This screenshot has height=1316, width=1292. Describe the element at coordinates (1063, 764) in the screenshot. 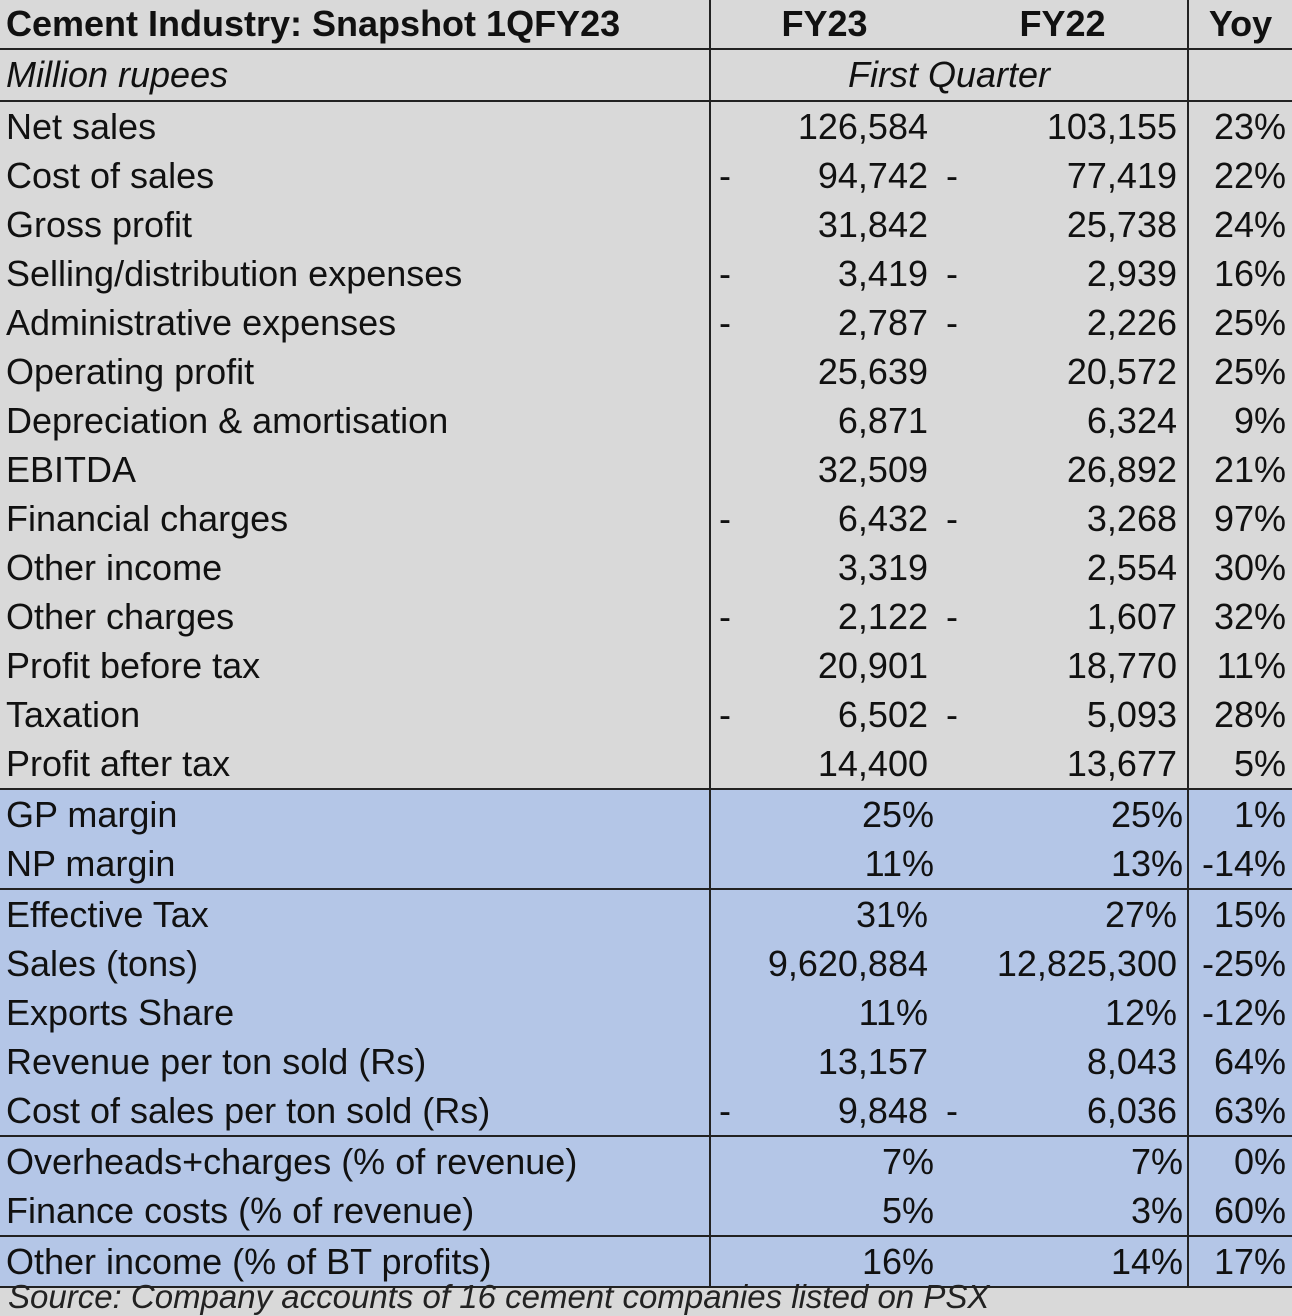

I see `cell-fy22: 13,677` at that location.